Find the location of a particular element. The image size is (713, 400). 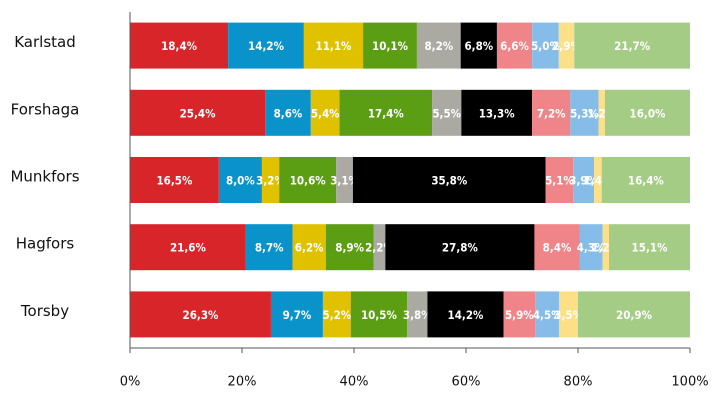

value-label: 21,7% is located at coordinates (632, 46).